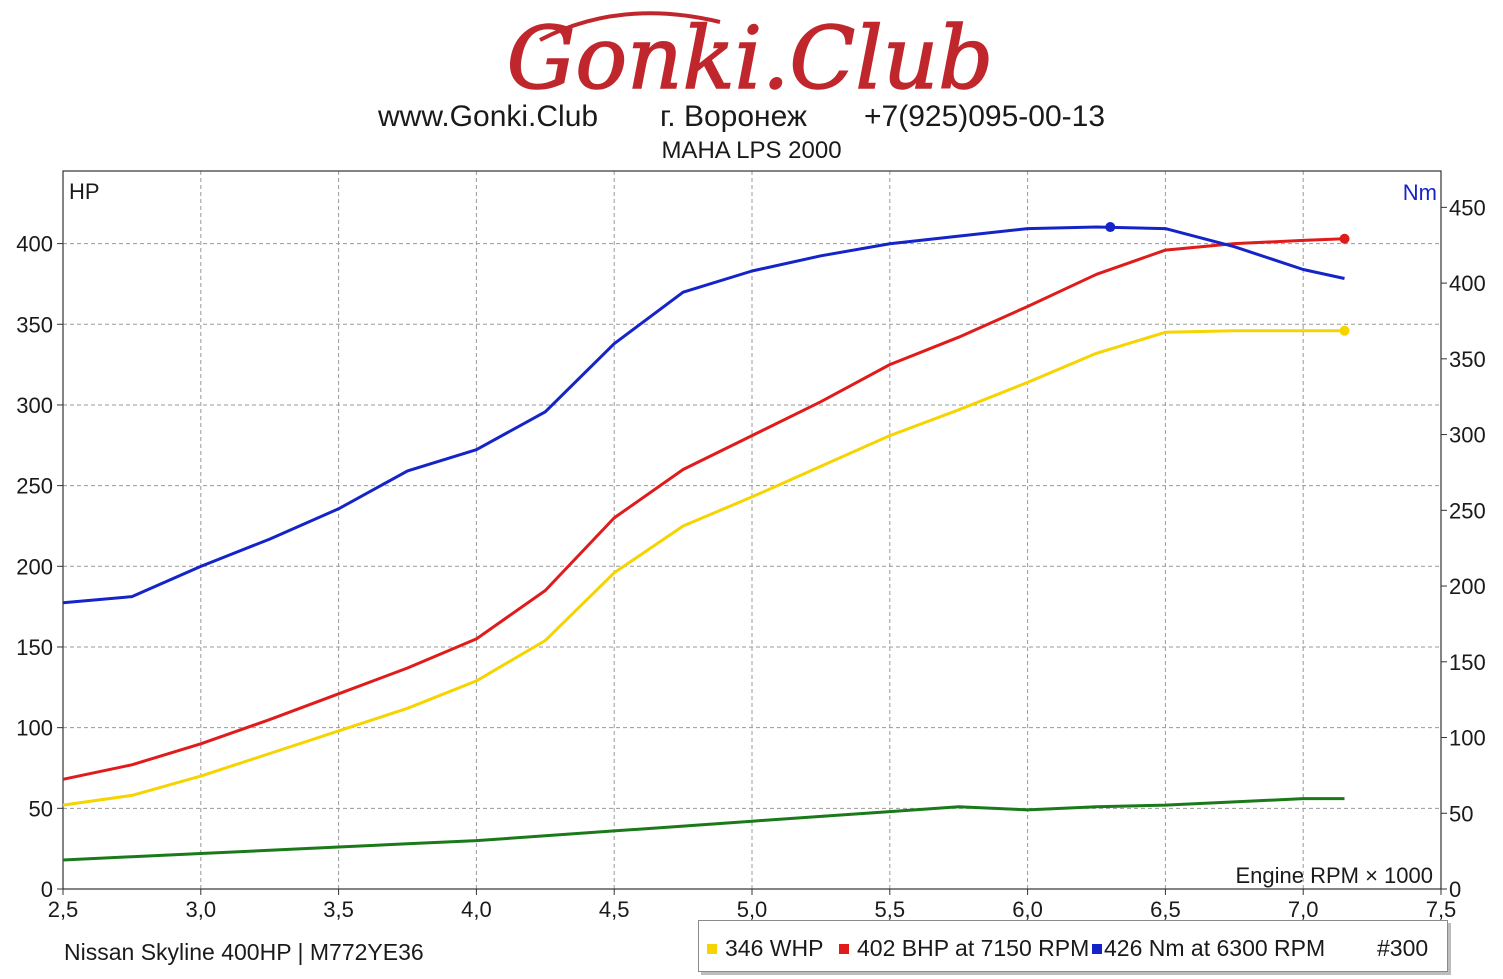 Image resolution: width=1503 pixels, height=979 pixels. Describe the element at coordinates (630, 26) in the screenshot. I see `logo-swoosh` at that location.